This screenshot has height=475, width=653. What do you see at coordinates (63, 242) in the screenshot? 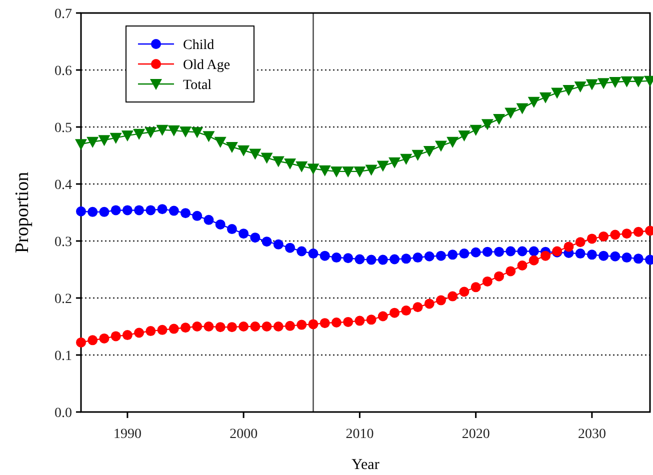
I see `y-tick-label: 0.3` at bounding box center [63, 242].